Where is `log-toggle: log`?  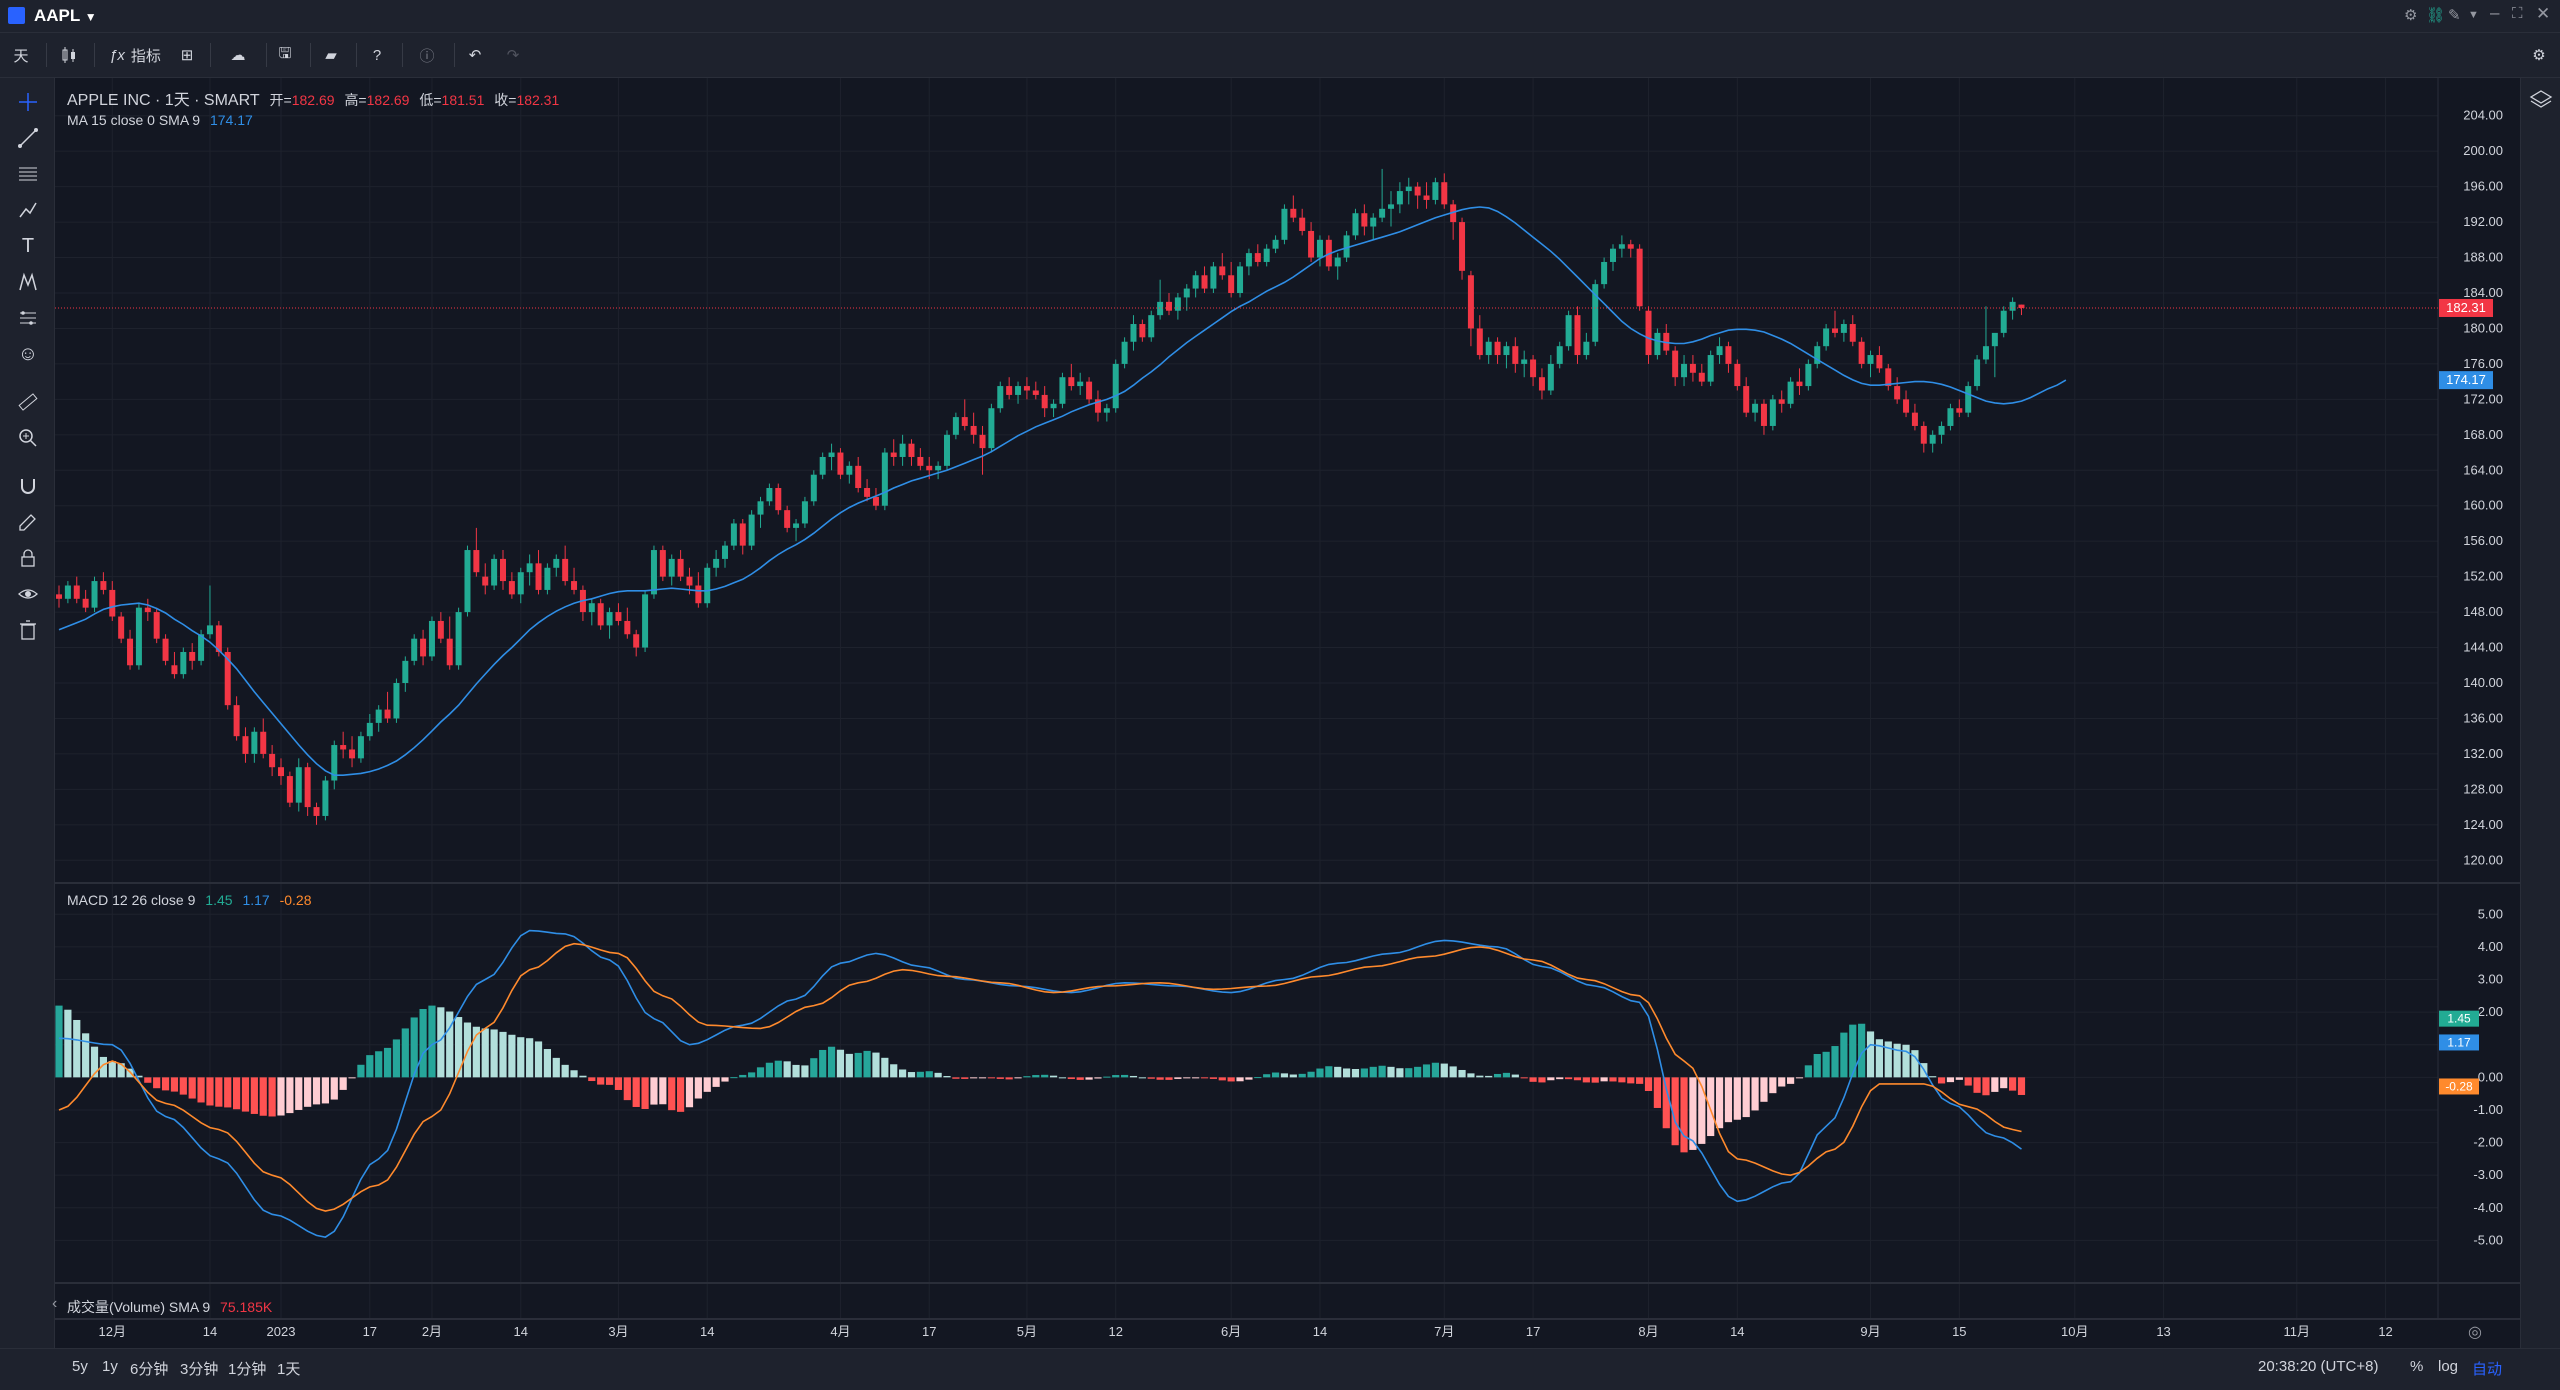 log-toggle: log is located at coordinates (2448, 1366).